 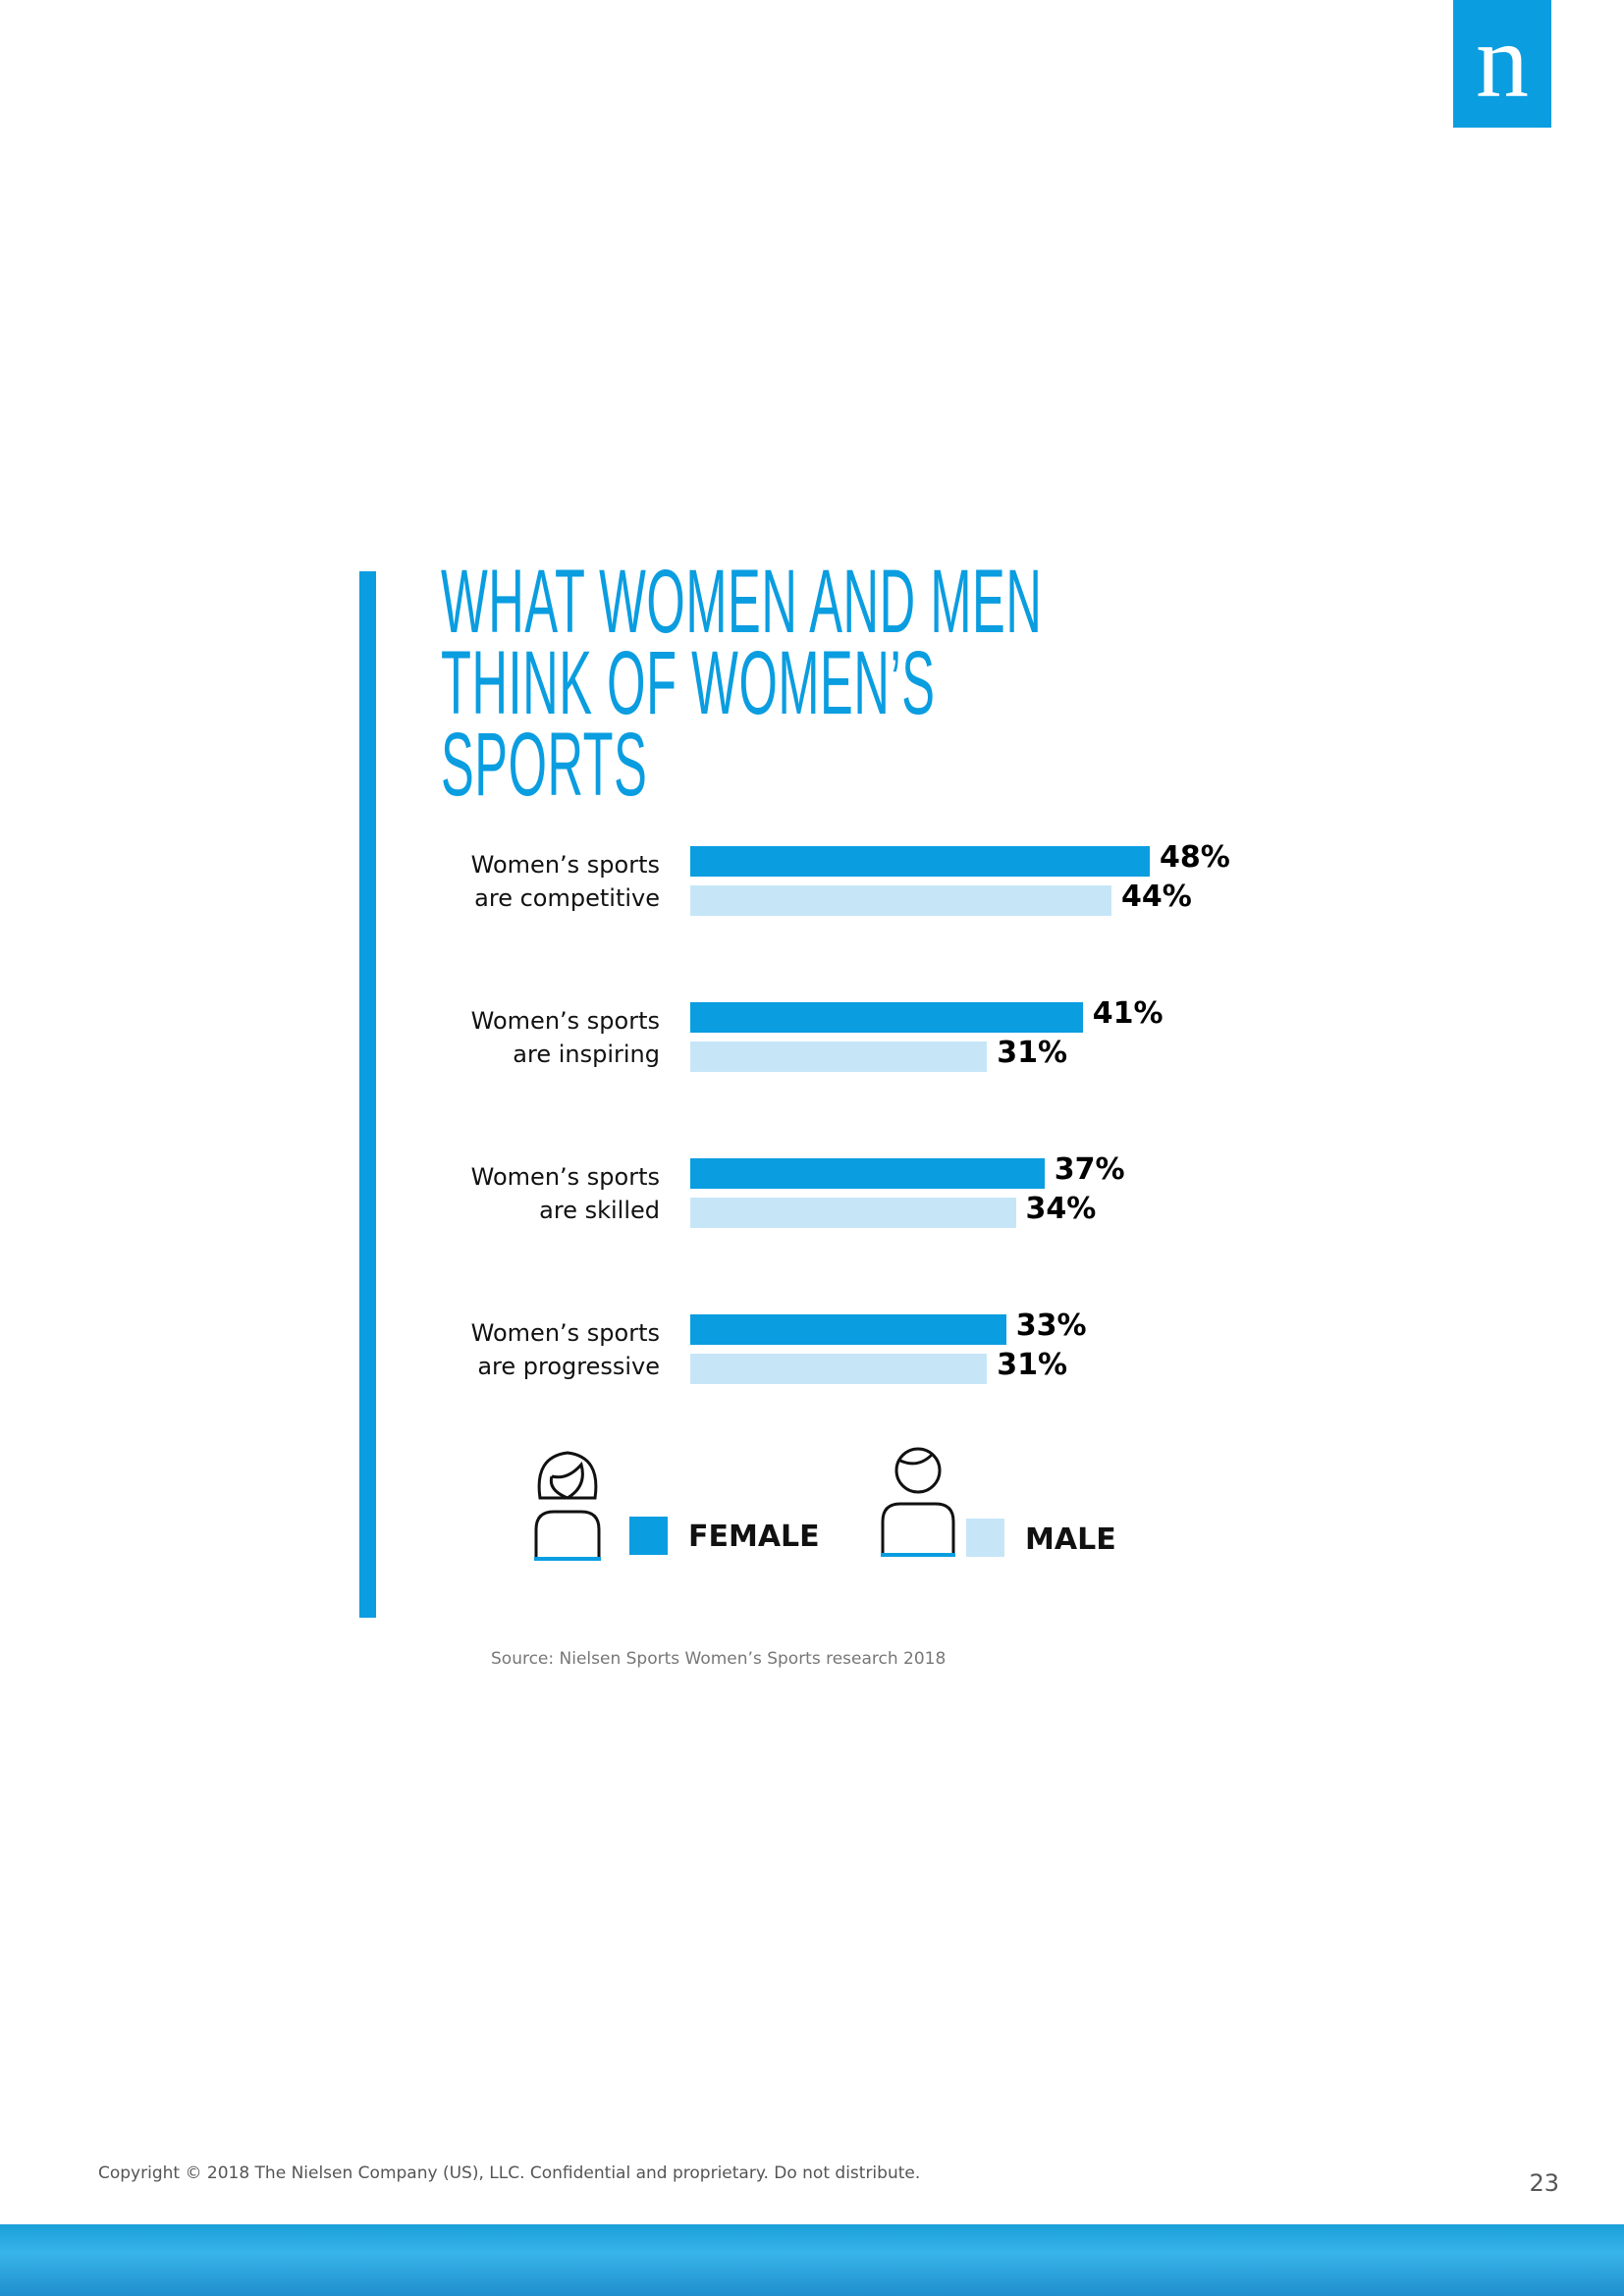 I want to click on category-label: Women’s sports are competitive, so click(x=565, y=881).